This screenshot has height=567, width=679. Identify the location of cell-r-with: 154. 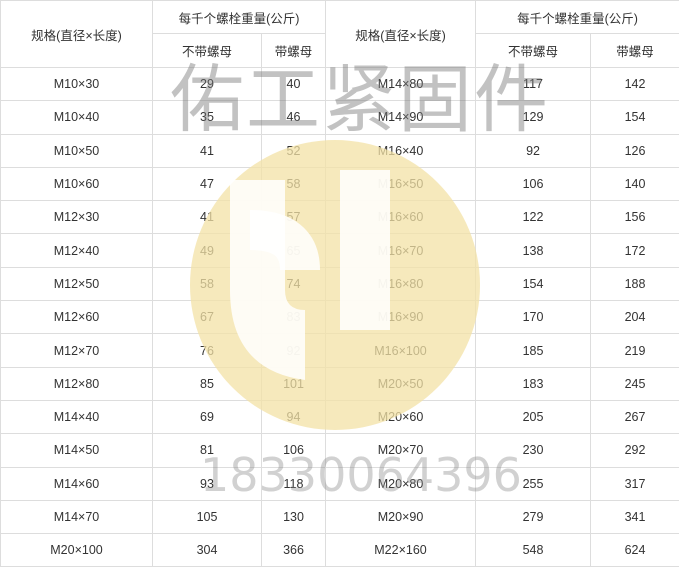
(635, 117).